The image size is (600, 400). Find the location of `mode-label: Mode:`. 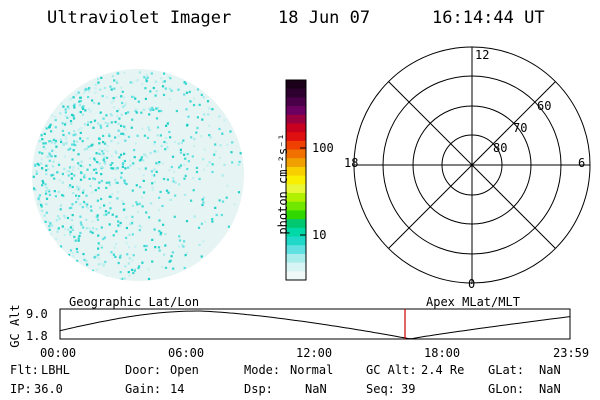

mode-label: Mode: is located at coordinates (262, 370).